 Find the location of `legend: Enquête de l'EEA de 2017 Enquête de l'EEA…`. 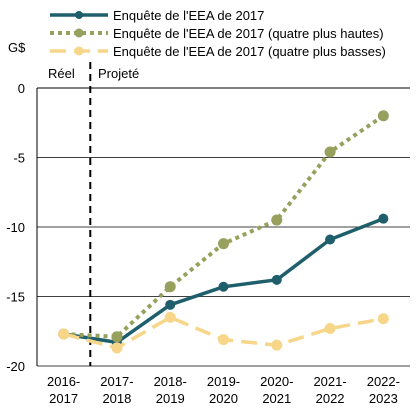

legend: Enquête de l'EEA de 2017 Enquête de l'EEA… is located at coordinates (218, 33).